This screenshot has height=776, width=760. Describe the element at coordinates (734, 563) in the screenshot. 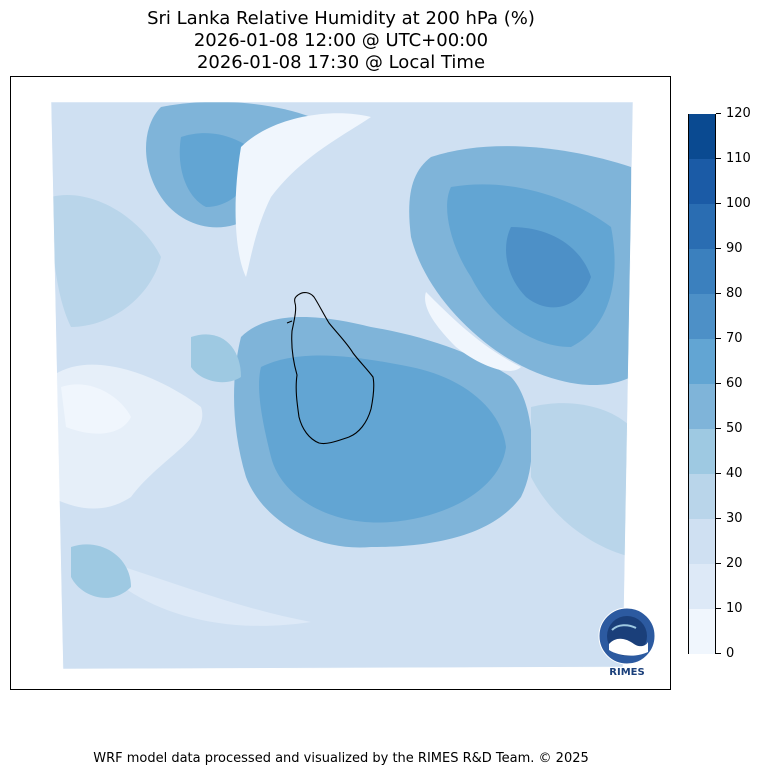

I see `colorbar-tick-label: 20` at that location.